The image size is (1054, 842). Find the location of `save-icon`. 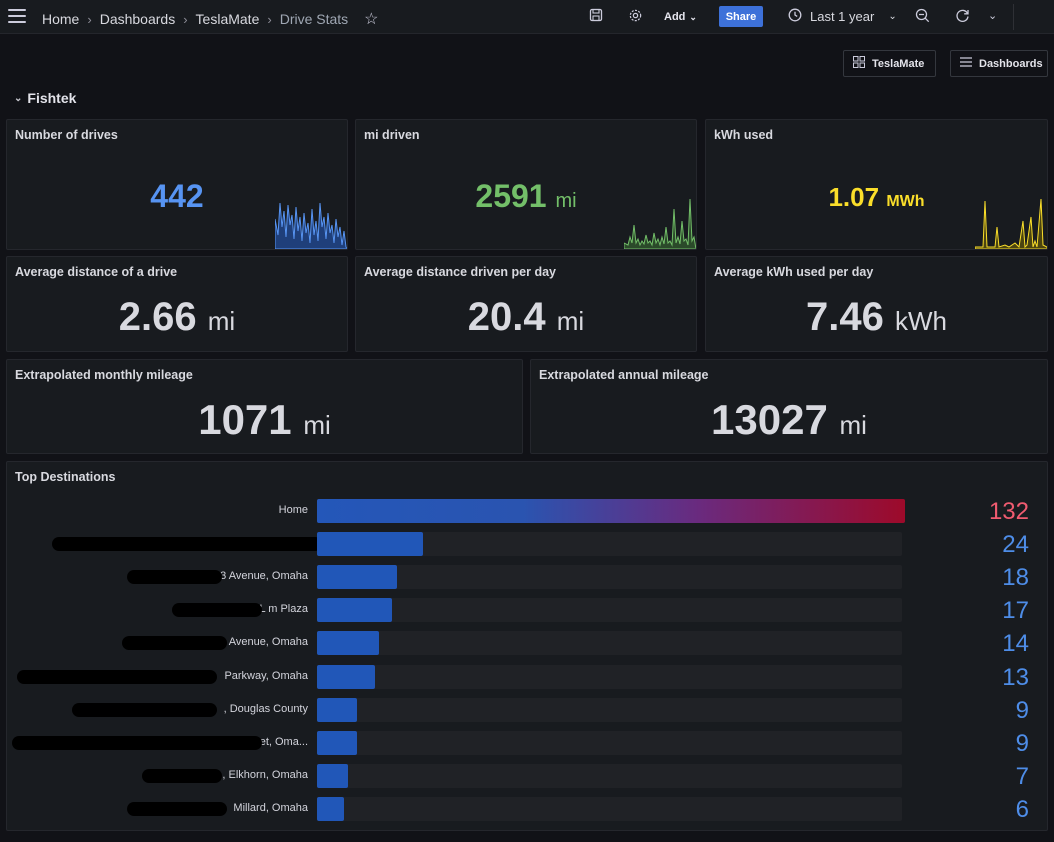

save-icon is located at coordinates (596, 16).